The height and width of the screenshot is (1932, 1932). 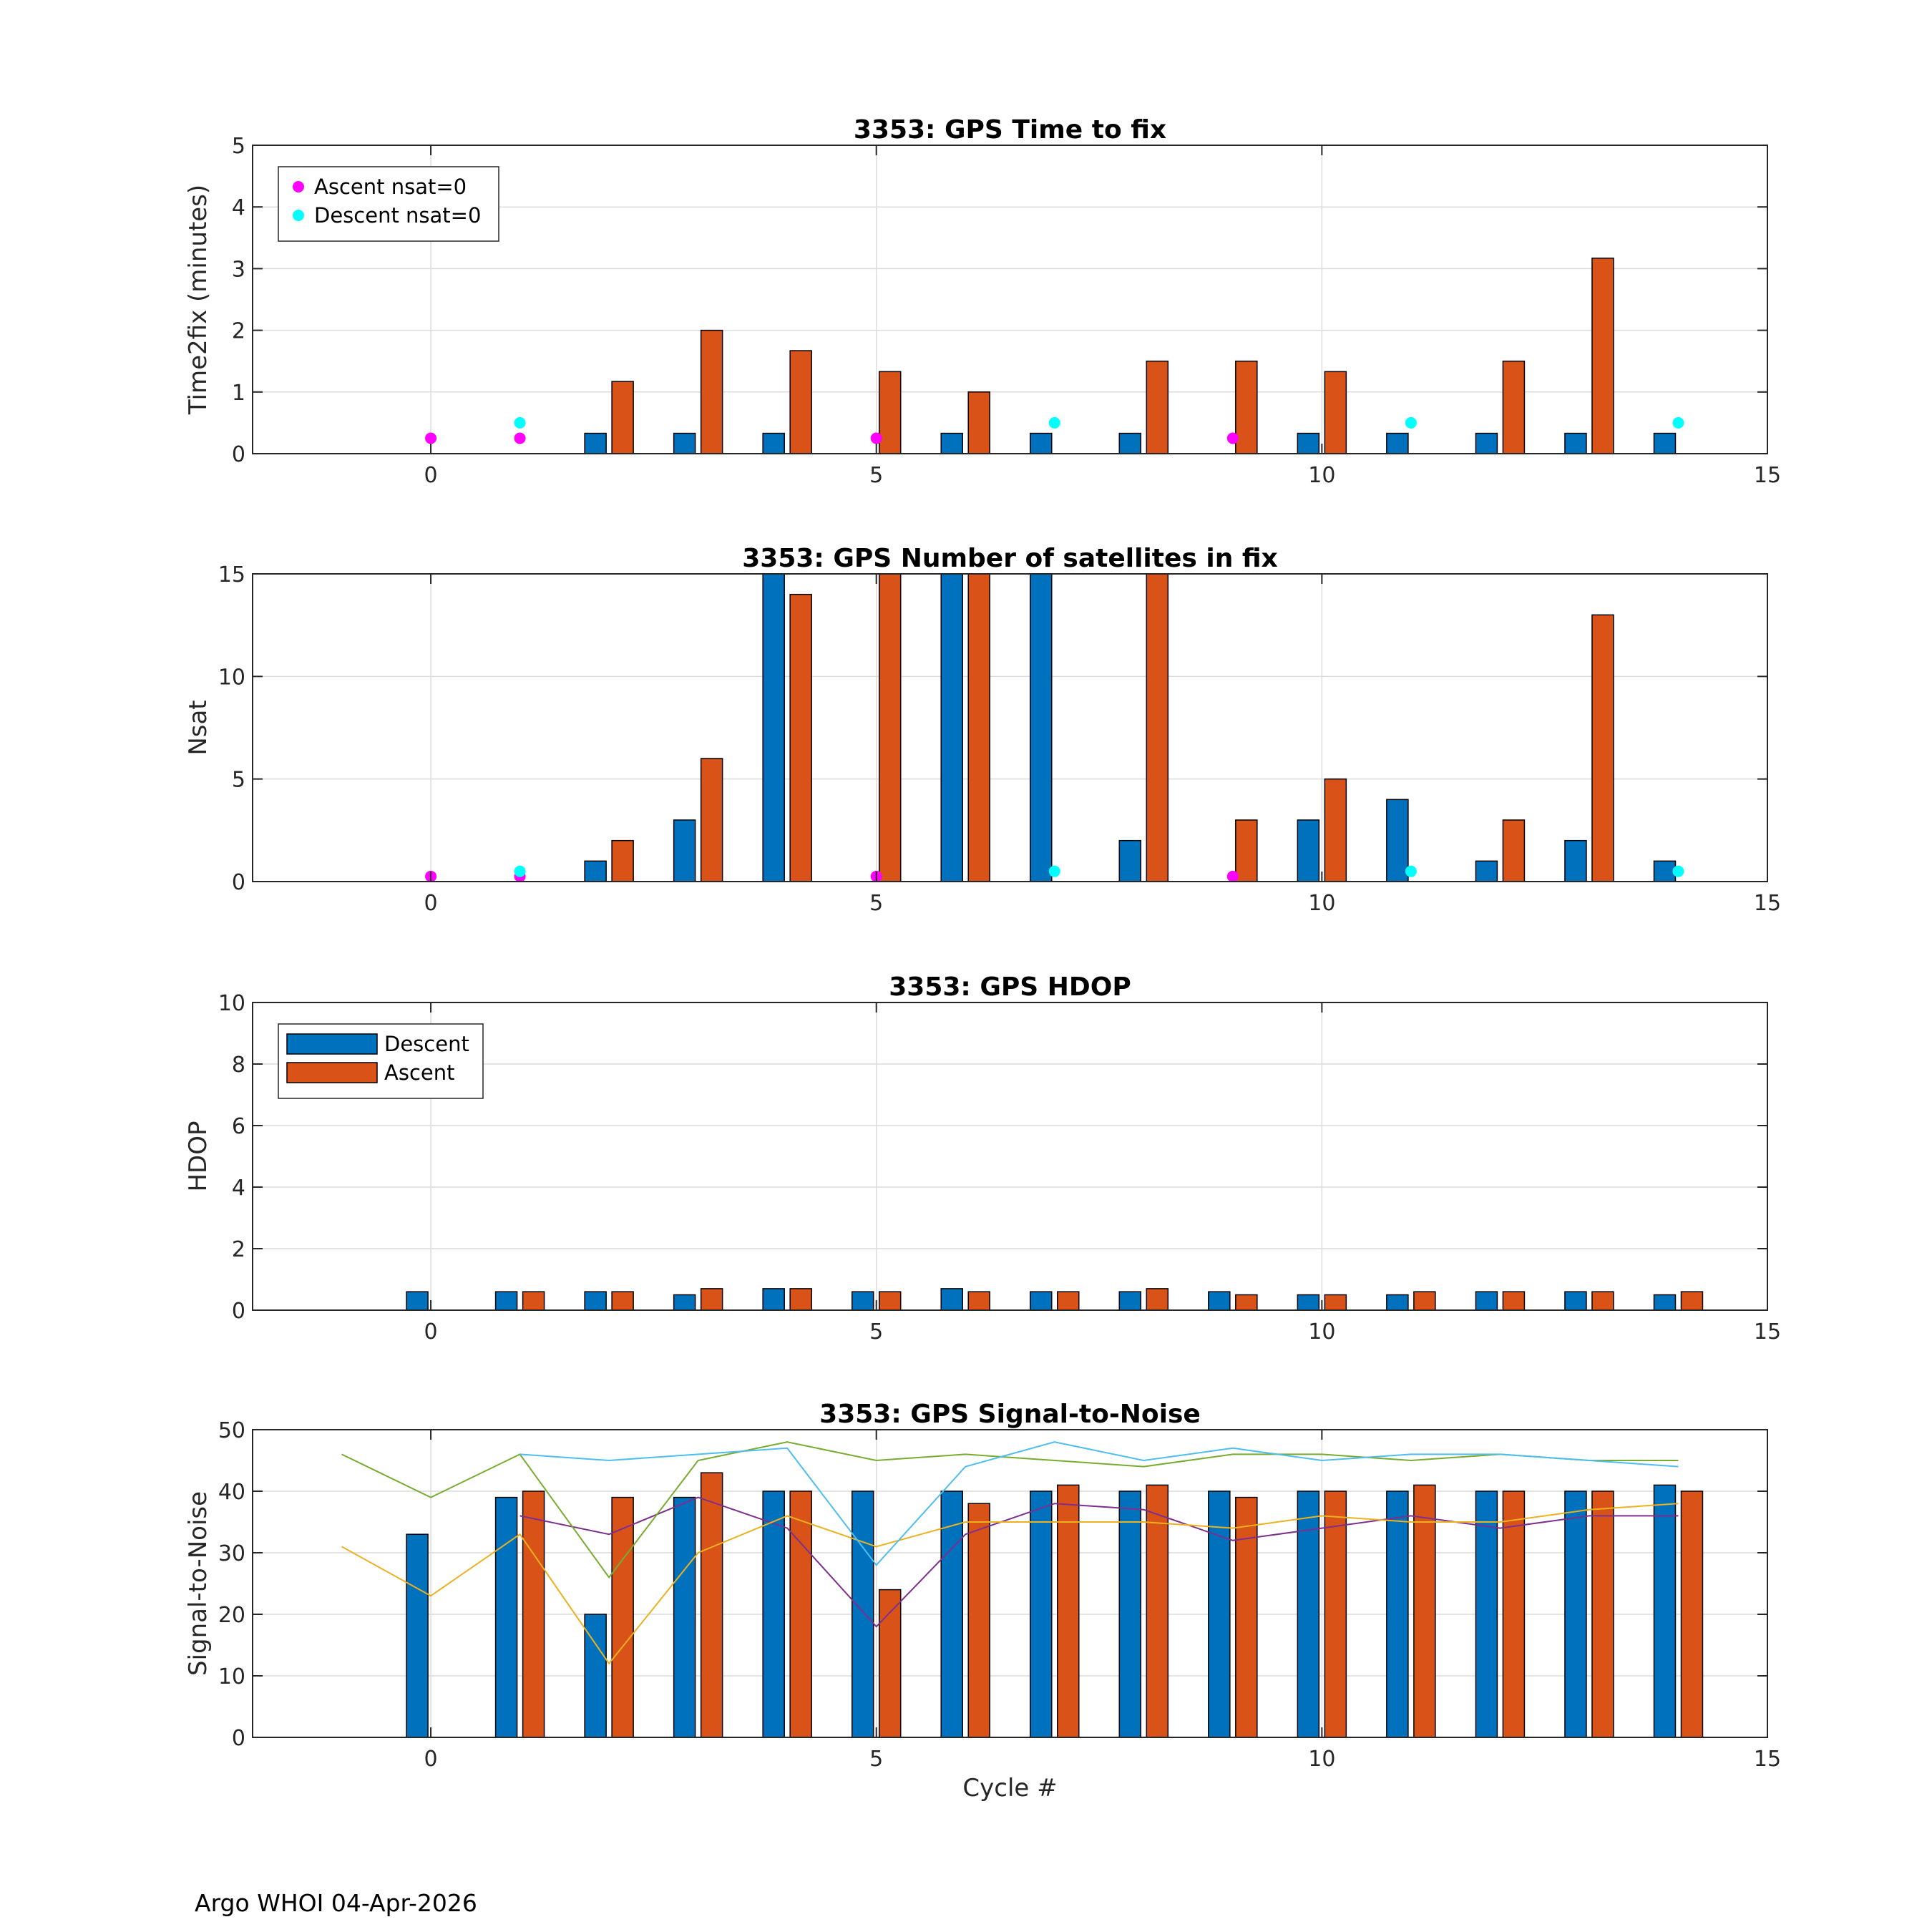 What do you see at coordinates (238, 393) in the screenshot?
I see `y-tick-label: 1` at bounding box center [238, 393].